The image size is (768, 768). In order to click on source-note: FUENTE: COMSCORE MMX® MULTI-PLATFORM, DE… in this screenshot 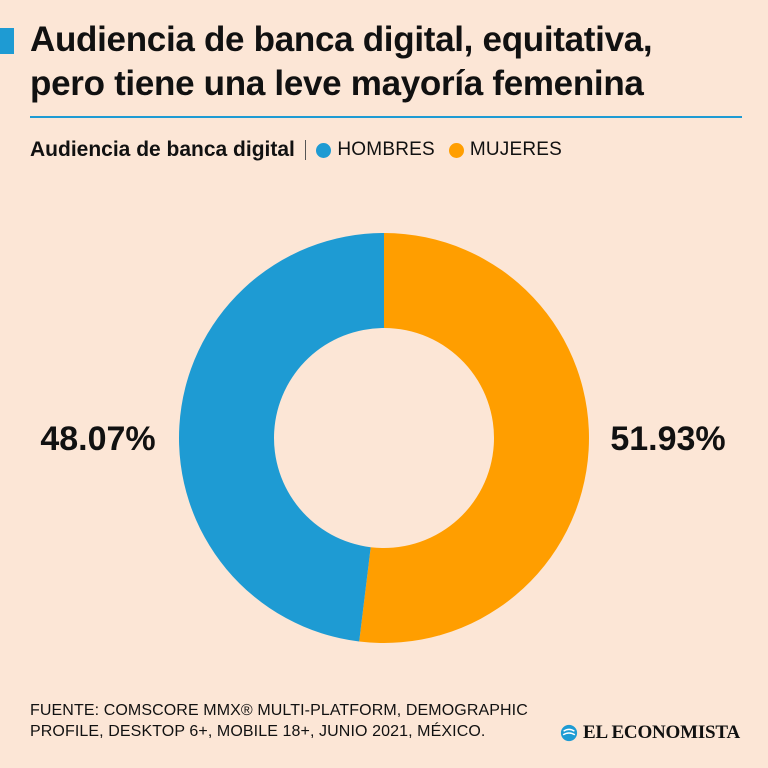, I will do `click(295, 721)`.